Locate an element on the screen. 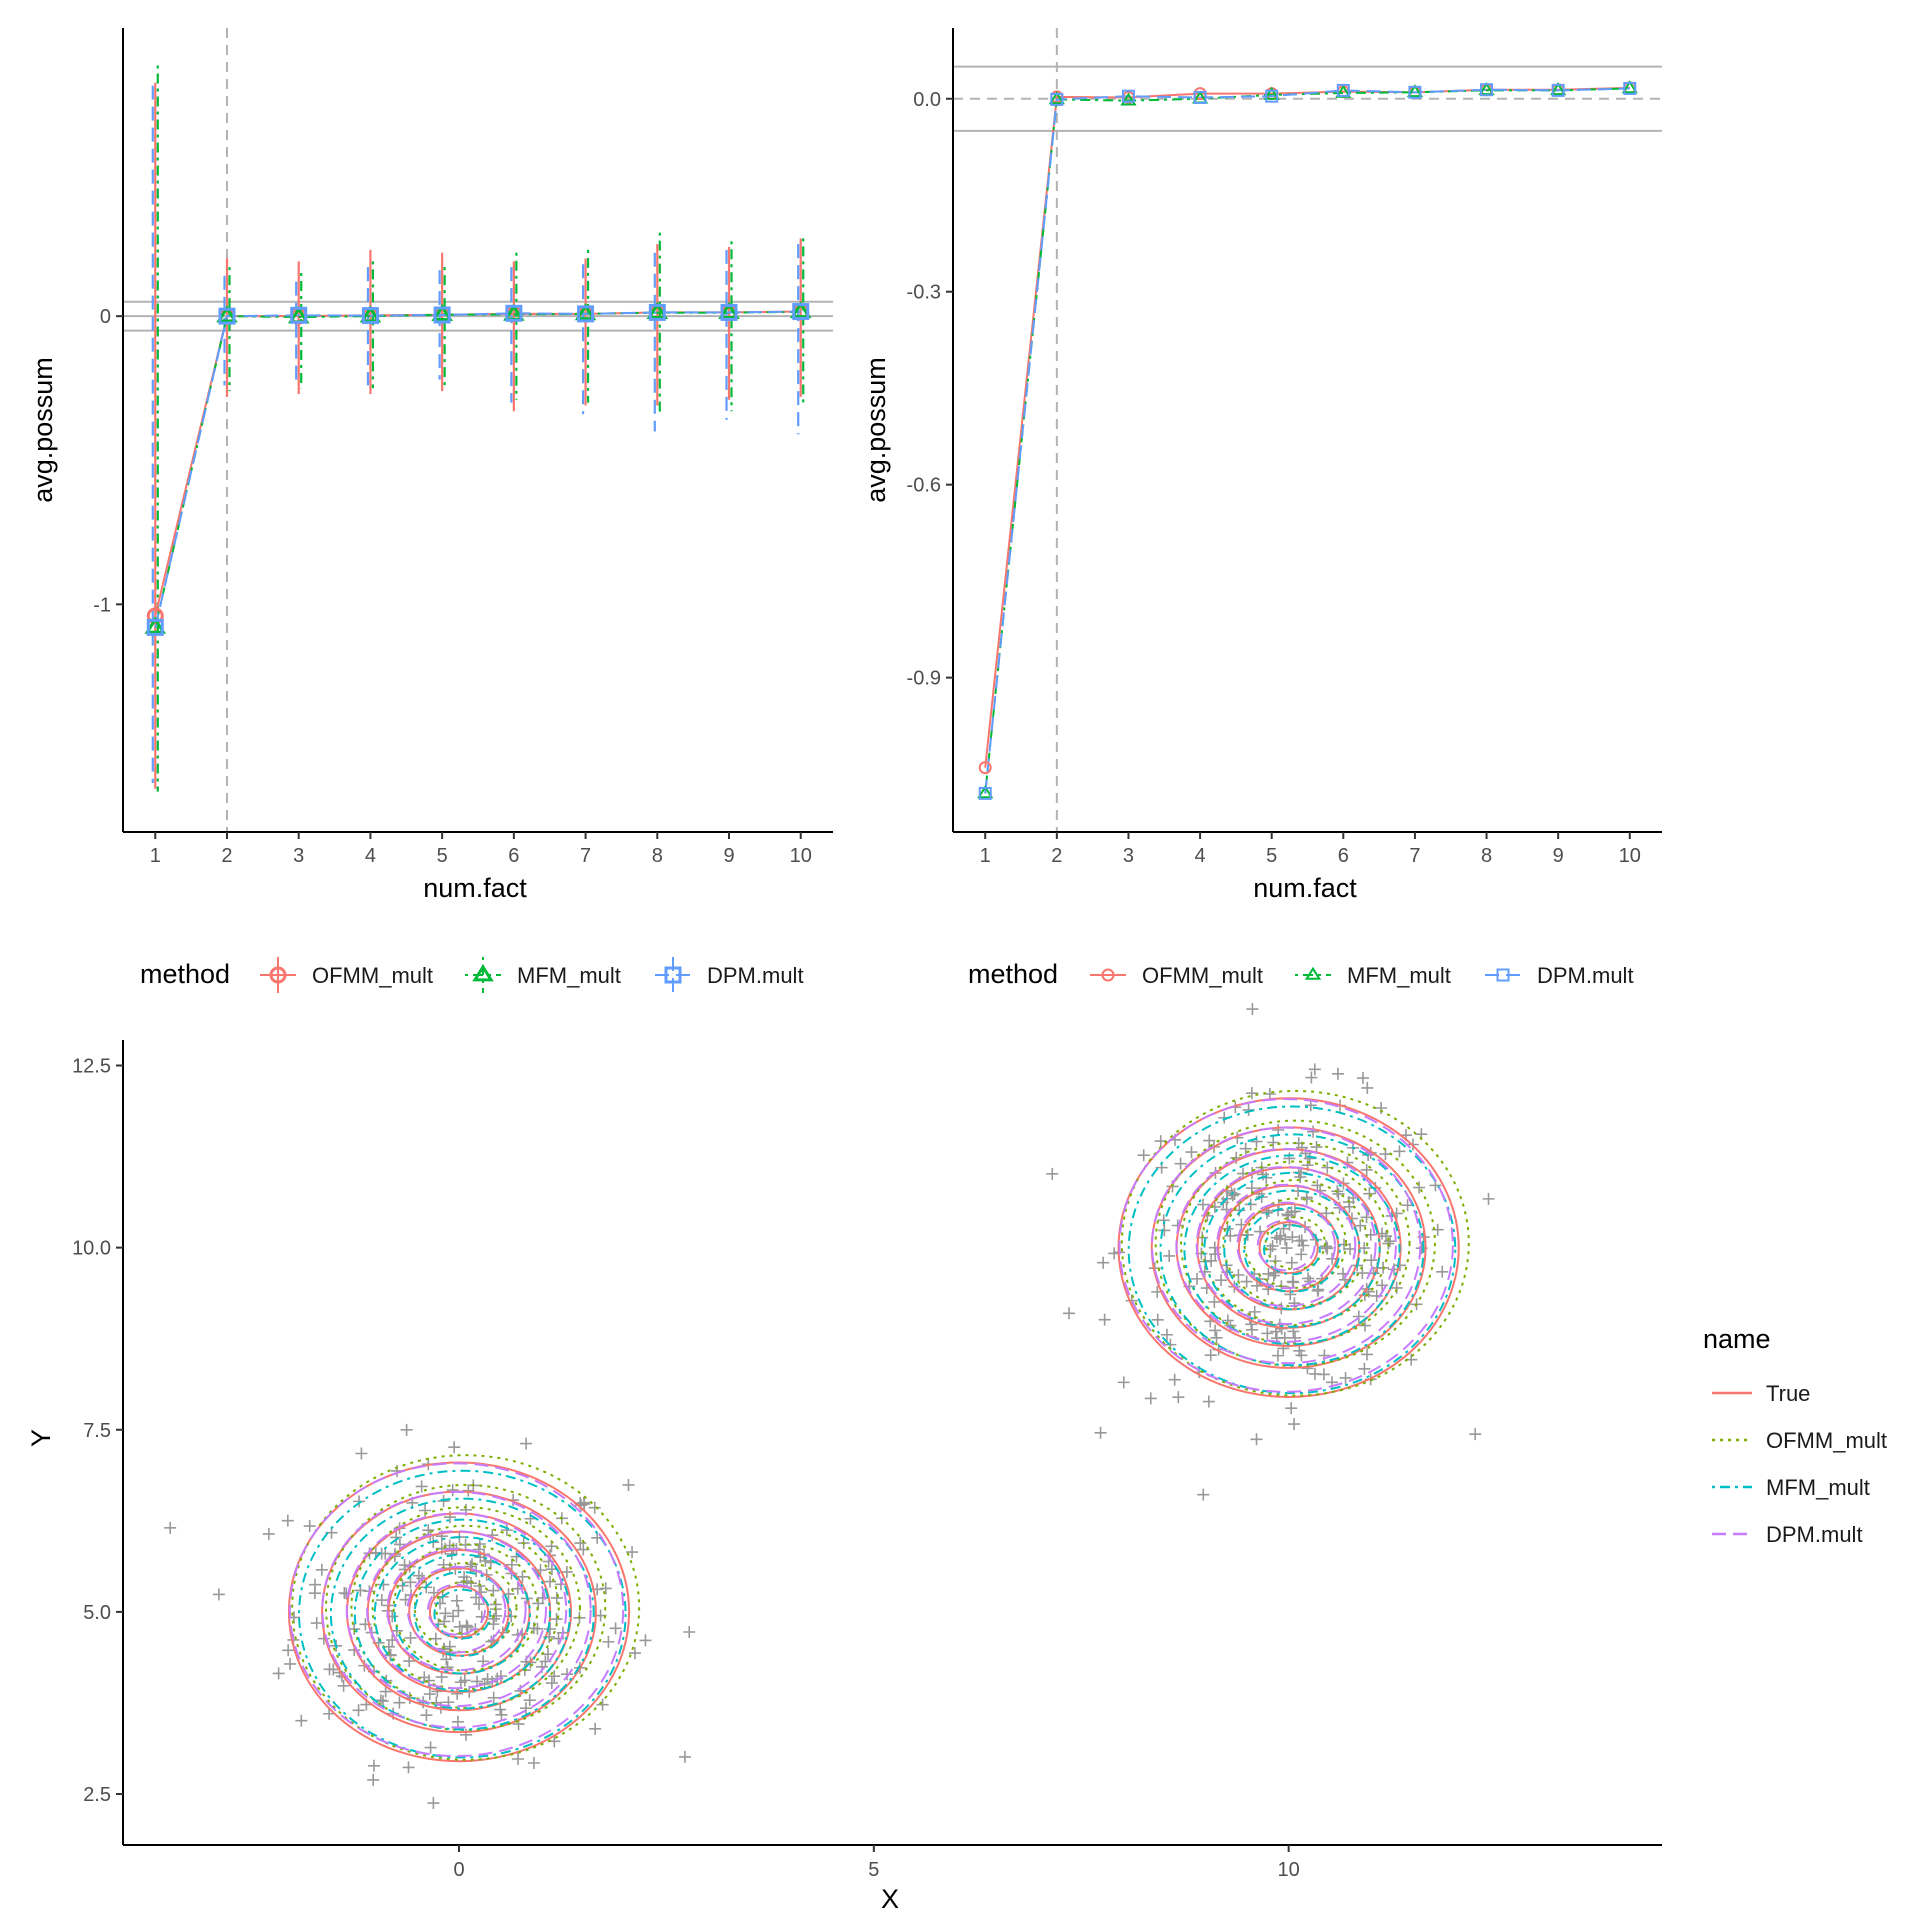 This screenshot has height=1920, width=1920. legend-label: MFM_mult is located at coordinates (1399, 975).